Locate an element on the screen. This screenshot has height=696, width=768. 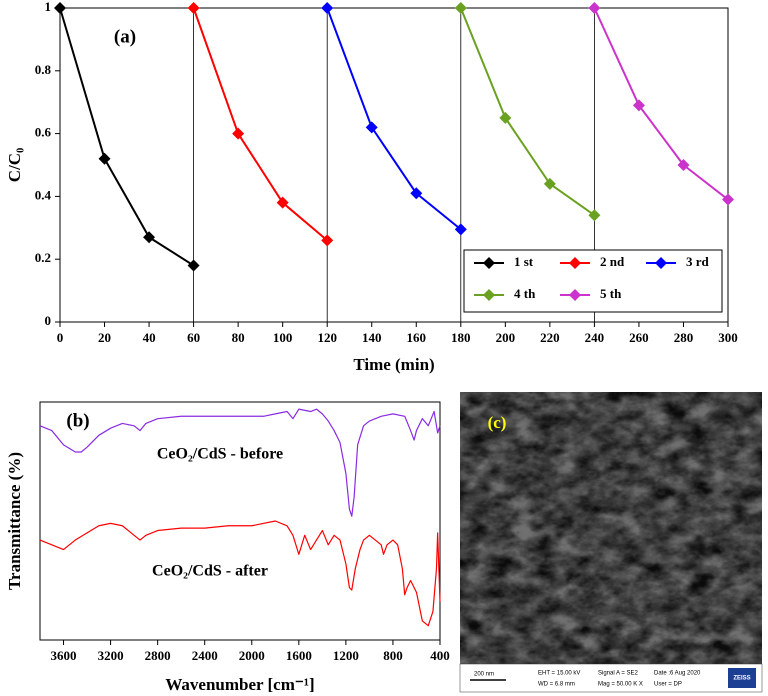
brand-box is located at coordinates (742, 678).